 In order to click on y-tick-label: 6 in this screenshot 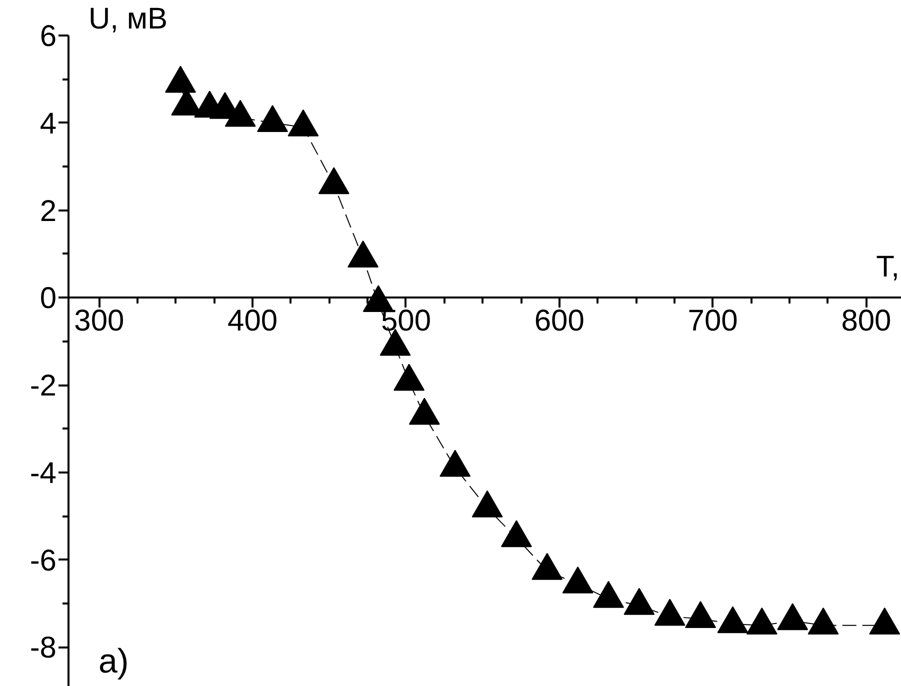, I will do `click(48, 36)`.